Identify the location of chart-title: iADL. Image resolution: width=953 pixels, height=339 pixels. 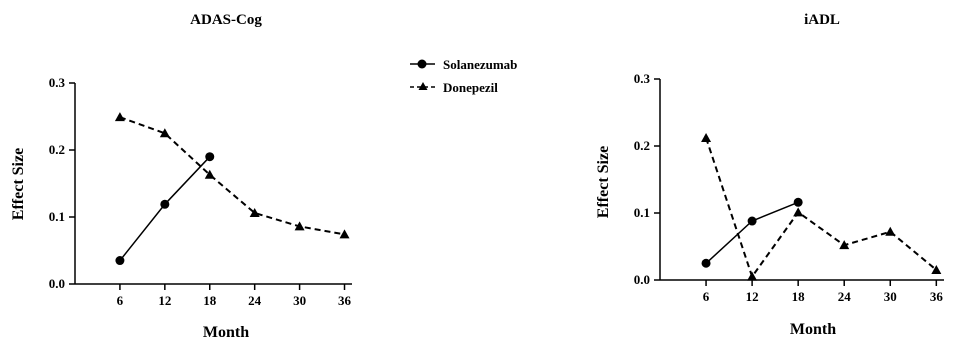
(822, 20).